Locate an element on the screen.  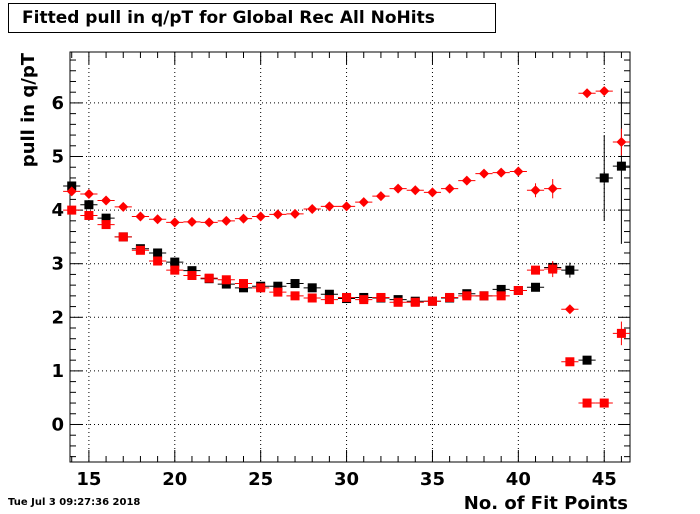
x-tick-label: 35 is located at coordinates (432, 479).